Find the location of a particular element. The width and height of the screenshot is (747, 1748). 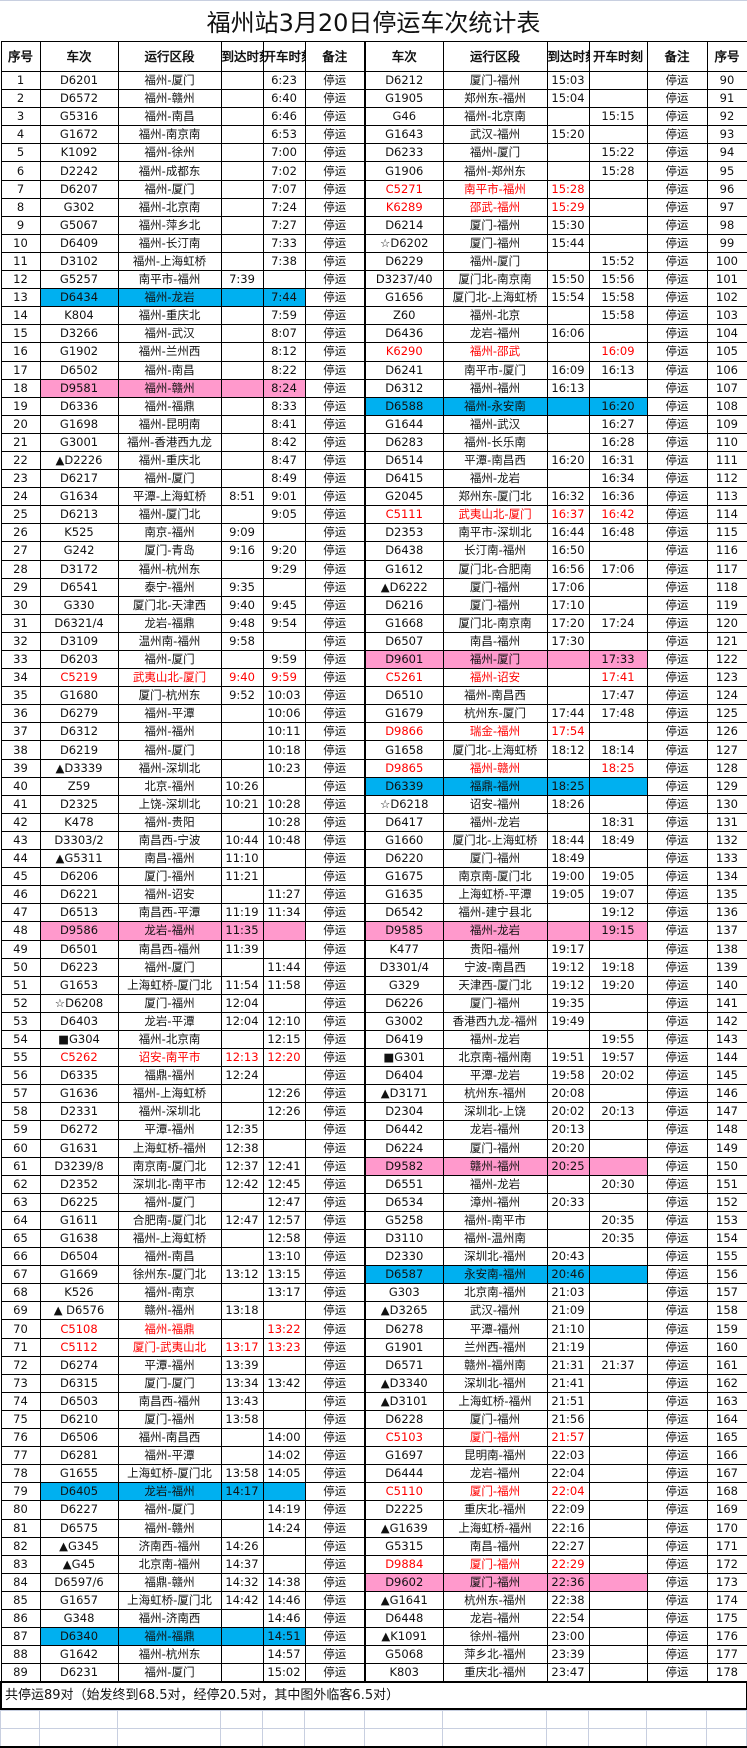

route: 福州-诏安 is located at coordinates (169, 895).